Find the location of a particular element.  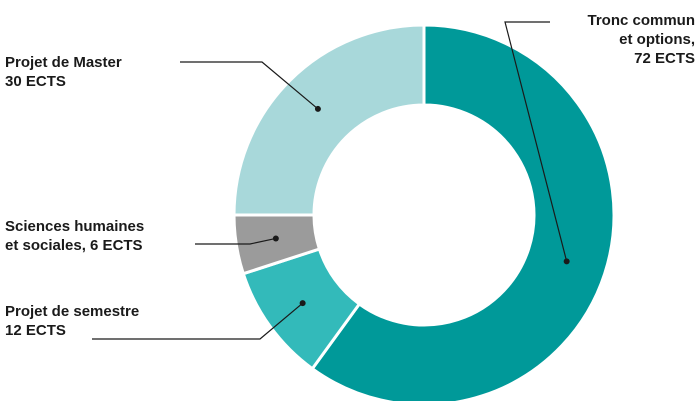

leader-line-tronc is located at coordinates (536, 141).